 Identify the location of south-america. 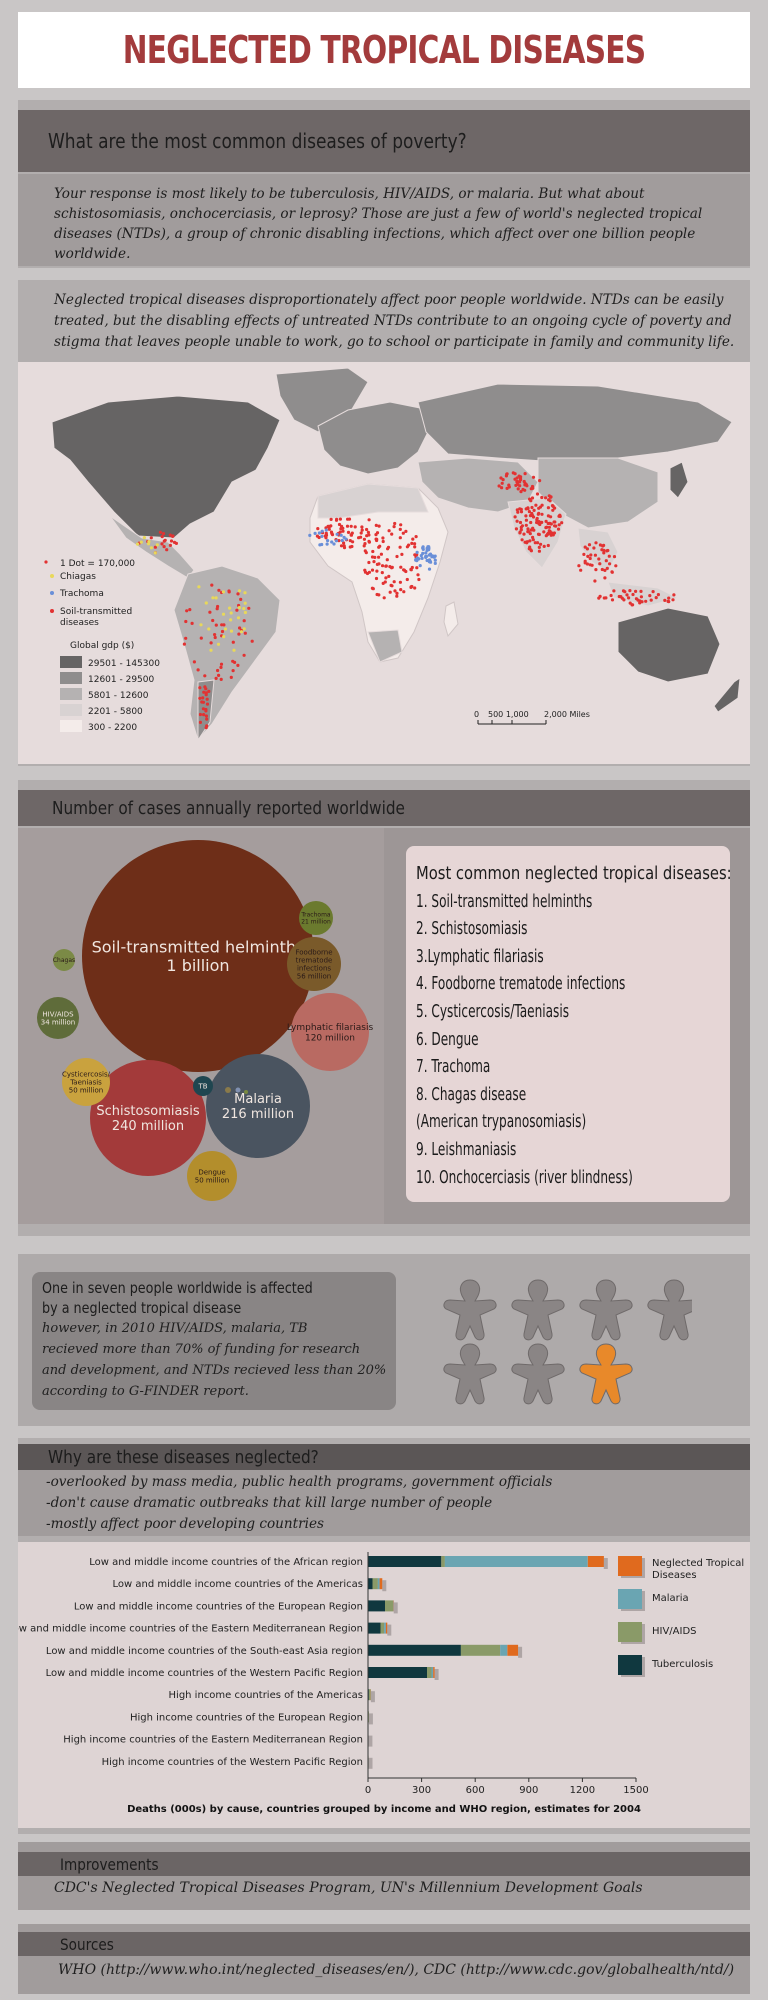
(227, 653).